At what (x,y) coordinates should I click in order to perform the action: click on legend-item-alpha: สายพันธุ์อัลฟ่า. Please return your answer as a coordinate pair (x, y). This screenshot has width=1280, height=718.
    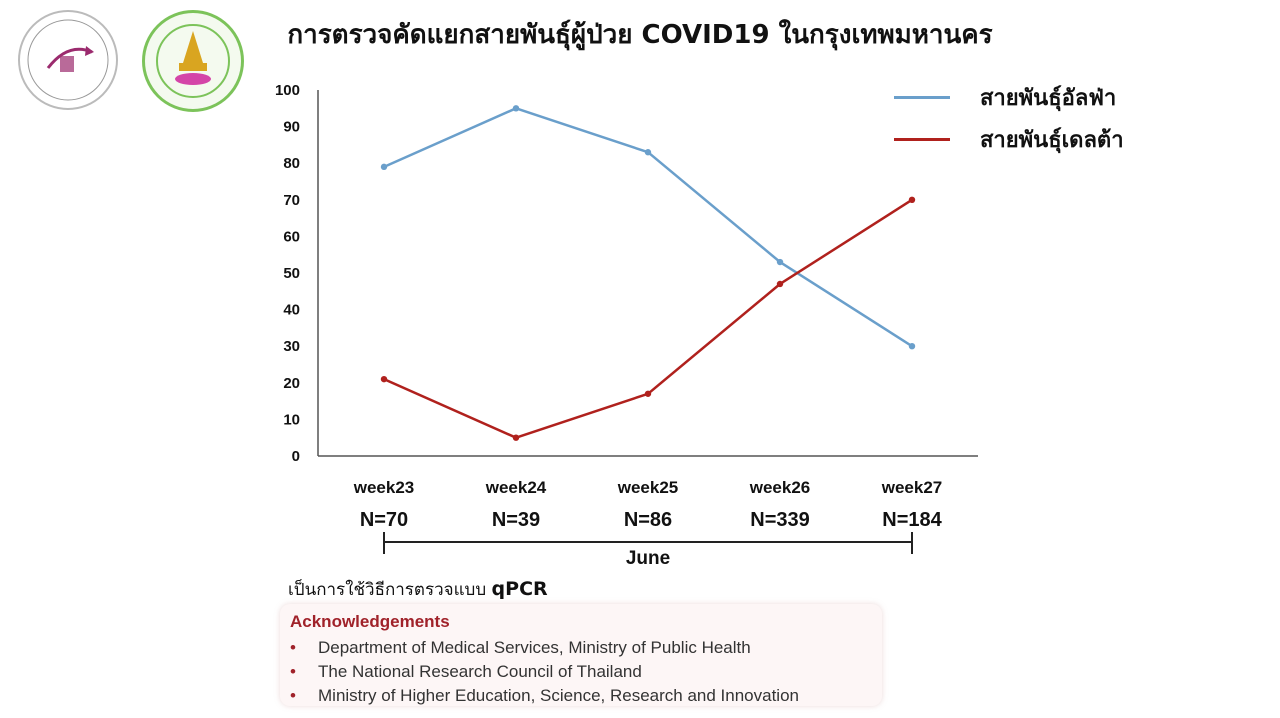
    Looking at the image, I should click on (1009, 97).